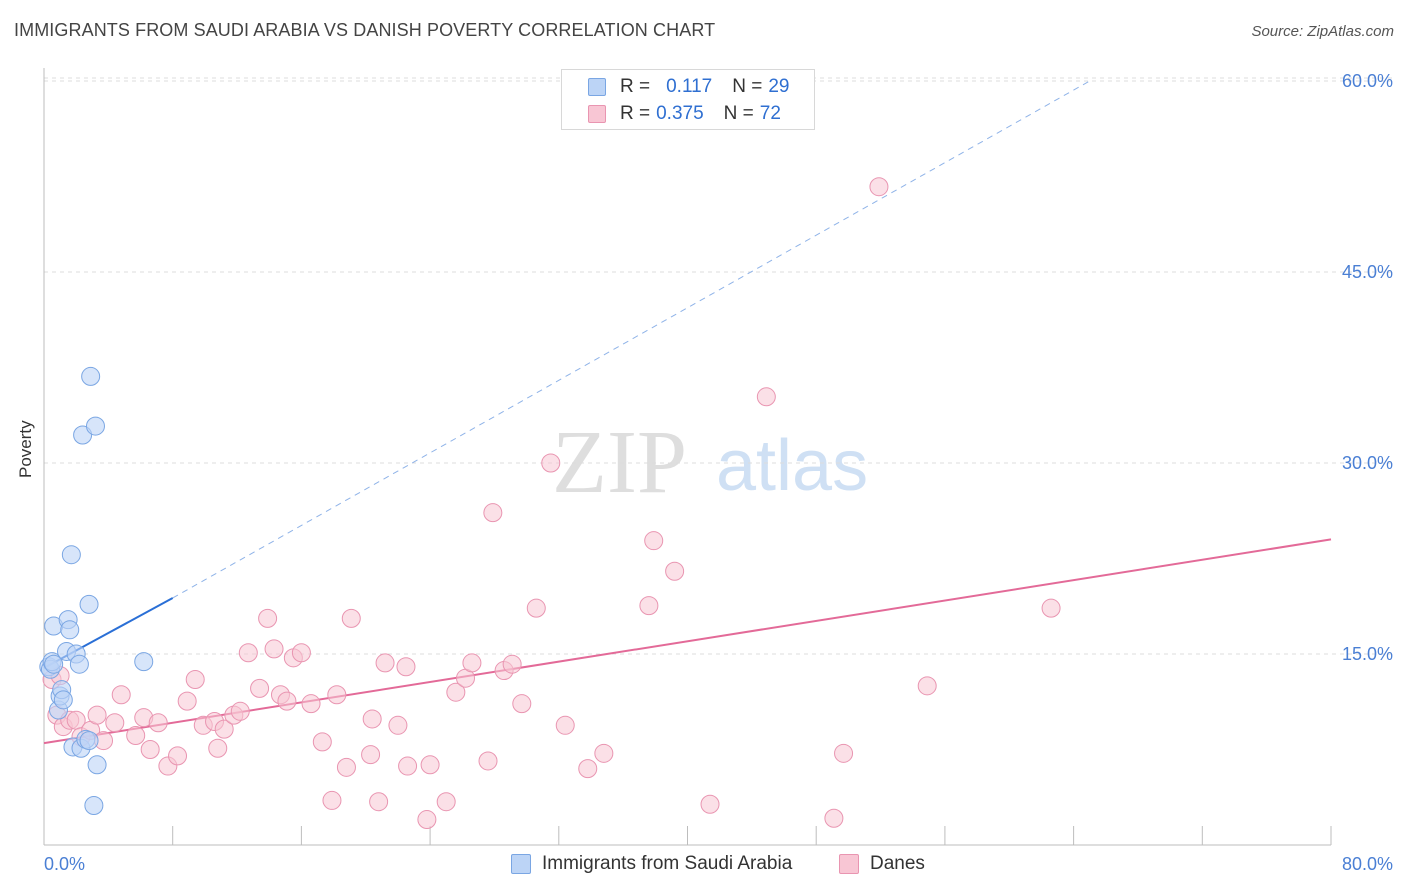  Describe the element at coordinates (1367, 864) in the screenshot. I see `x-tick-label-max: 80.0%` at that location.